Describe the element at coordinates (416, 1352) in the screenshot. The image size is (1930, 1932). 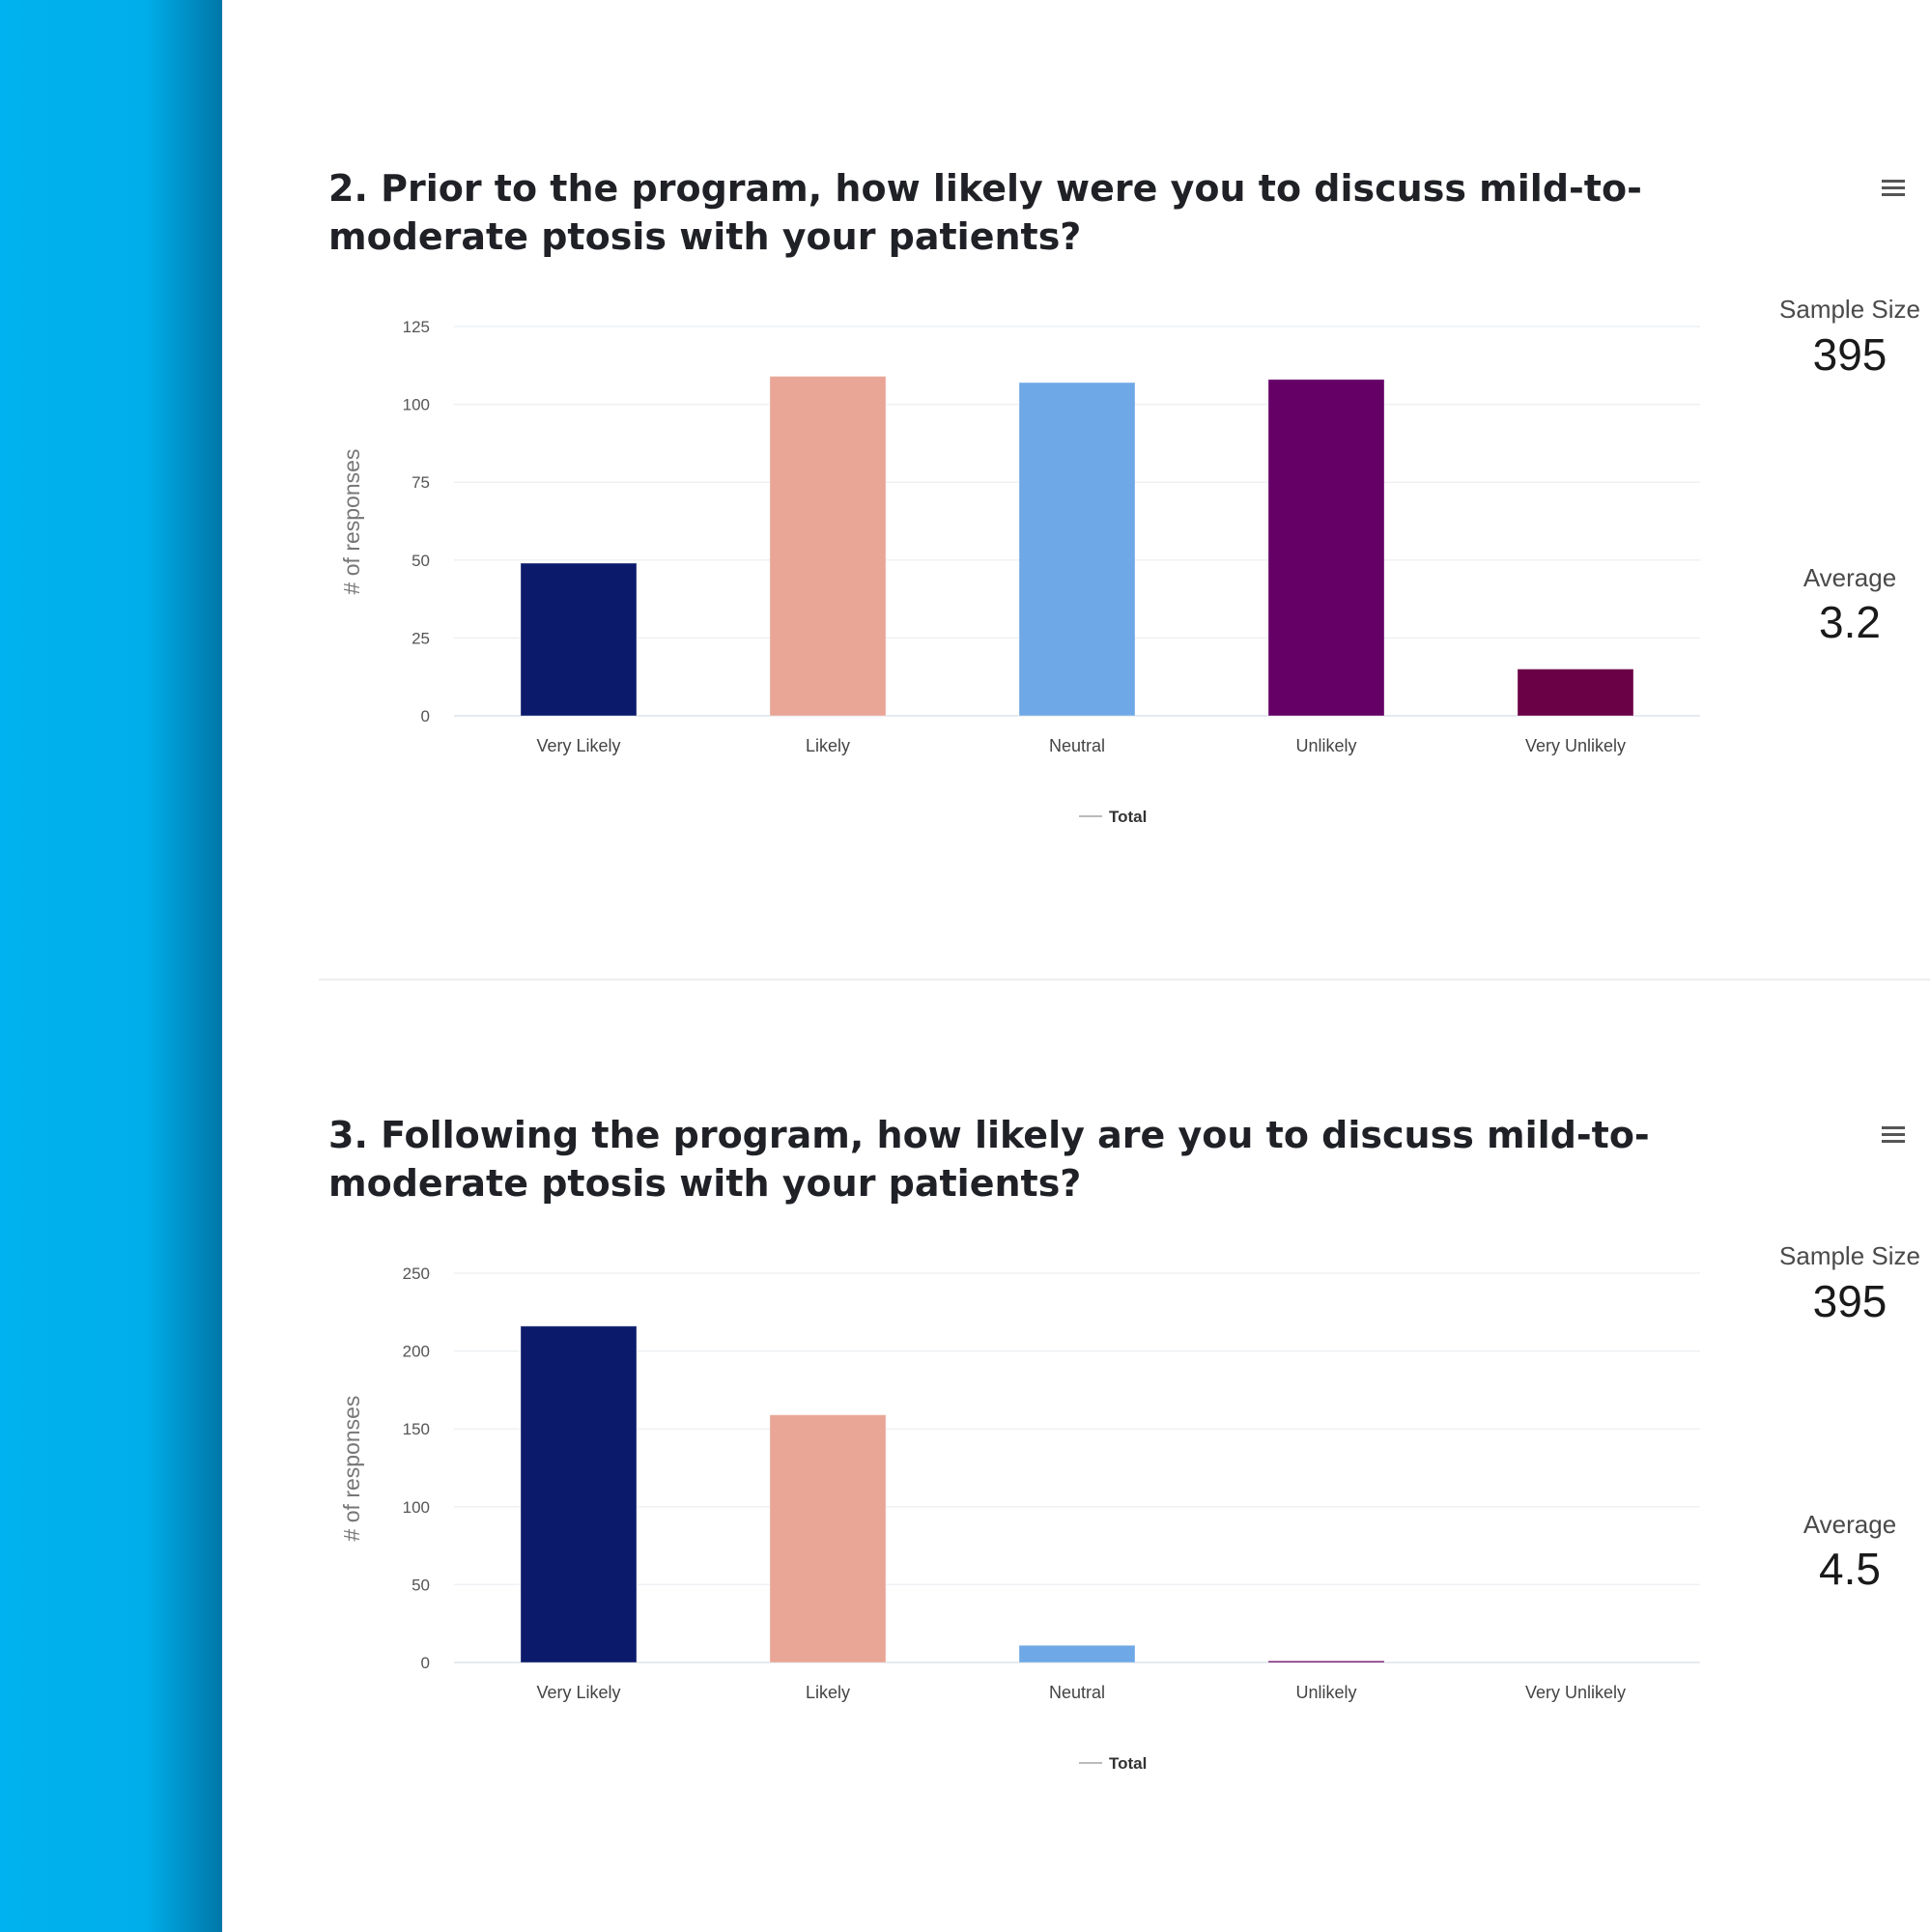
I see `y-tick-label: 200` at that location.